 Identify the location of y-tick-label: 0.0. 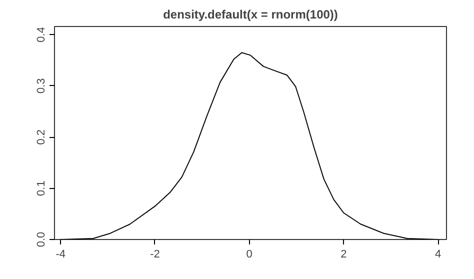
(42, 240).